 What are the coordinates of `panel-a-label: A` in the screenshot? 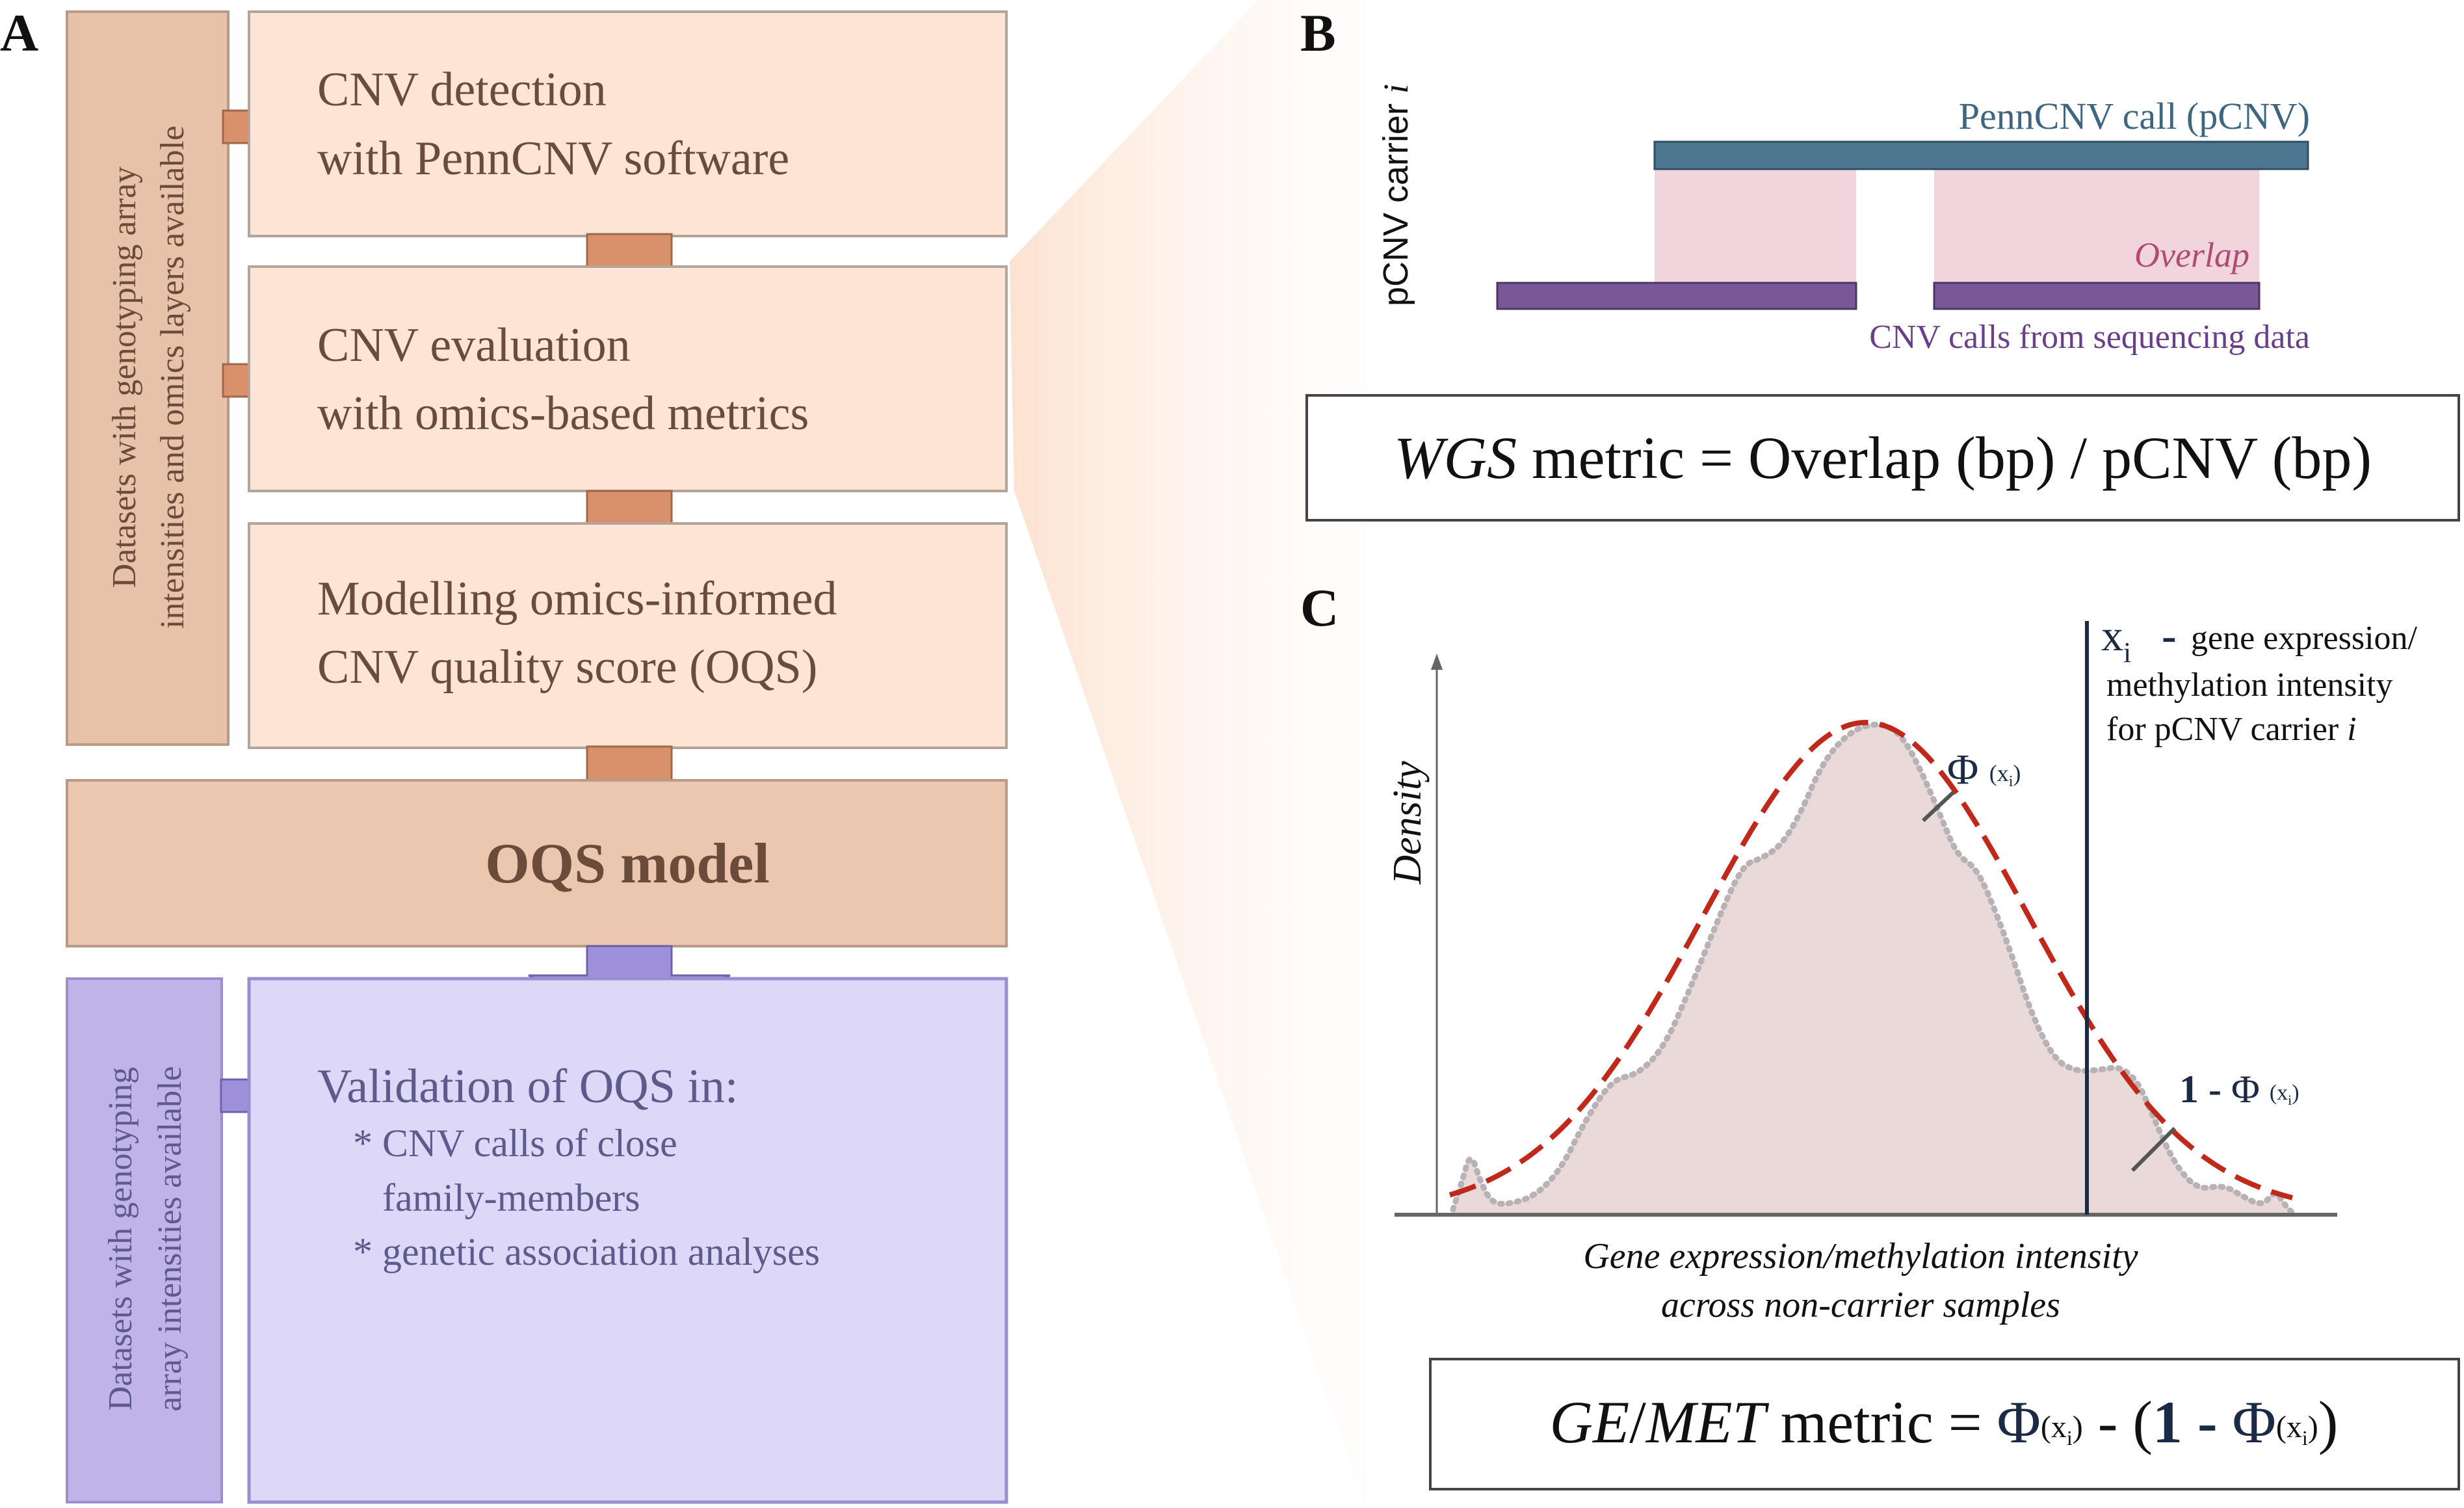 It's located at (19, 32).